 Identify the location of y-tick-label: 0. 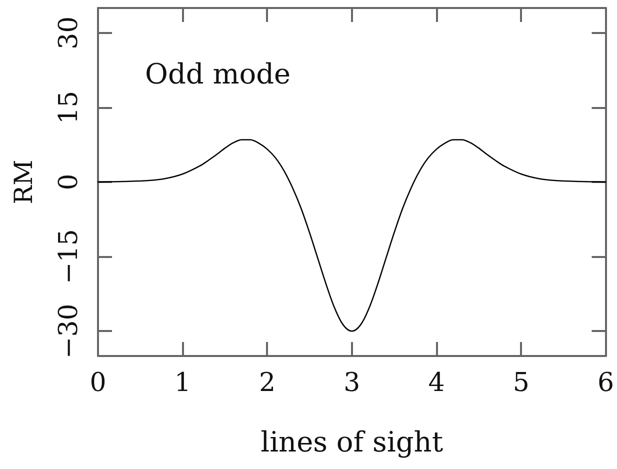
(69, 182).